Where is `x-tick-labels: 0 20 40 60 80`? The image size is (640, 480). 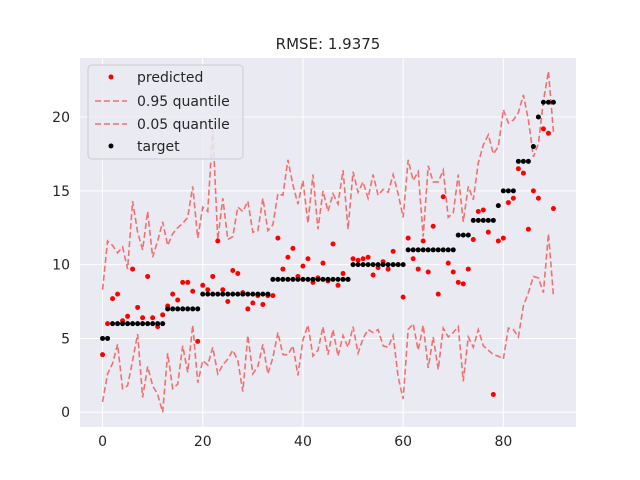
x-tick-labels: 0 20 40 60 80 is located at coordinates (305, 442).